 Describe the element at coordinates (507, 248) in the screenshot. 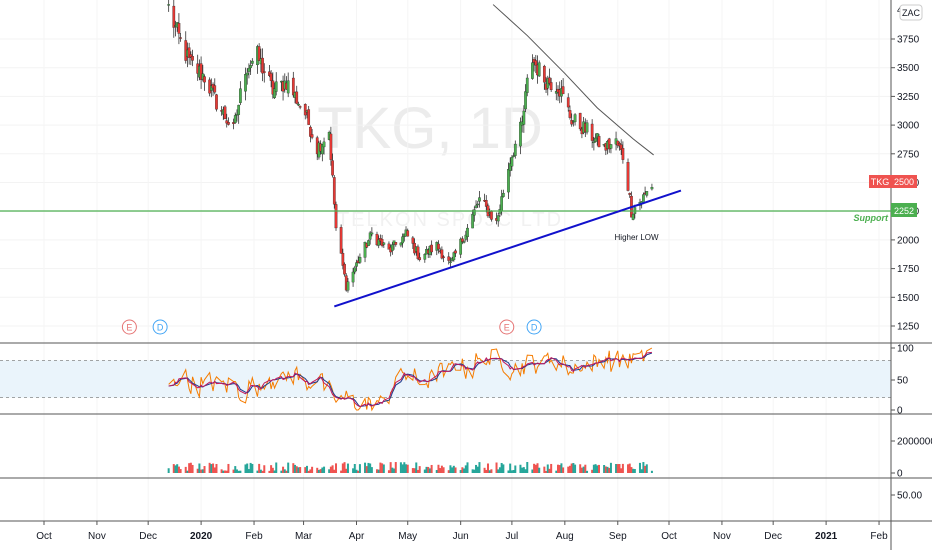

I see `trendline` at that location.